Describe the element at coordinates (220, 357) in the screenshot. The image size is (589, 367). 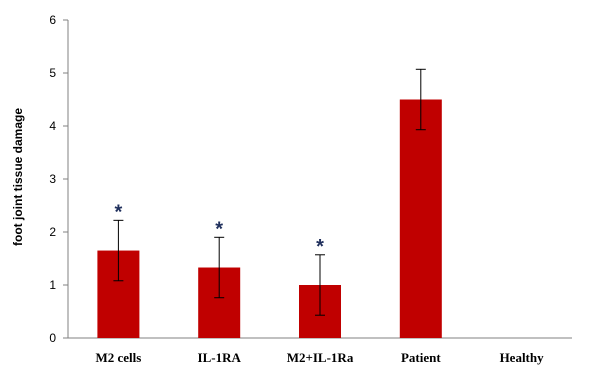
I see `x-category-label: IL-1RA` at that location.